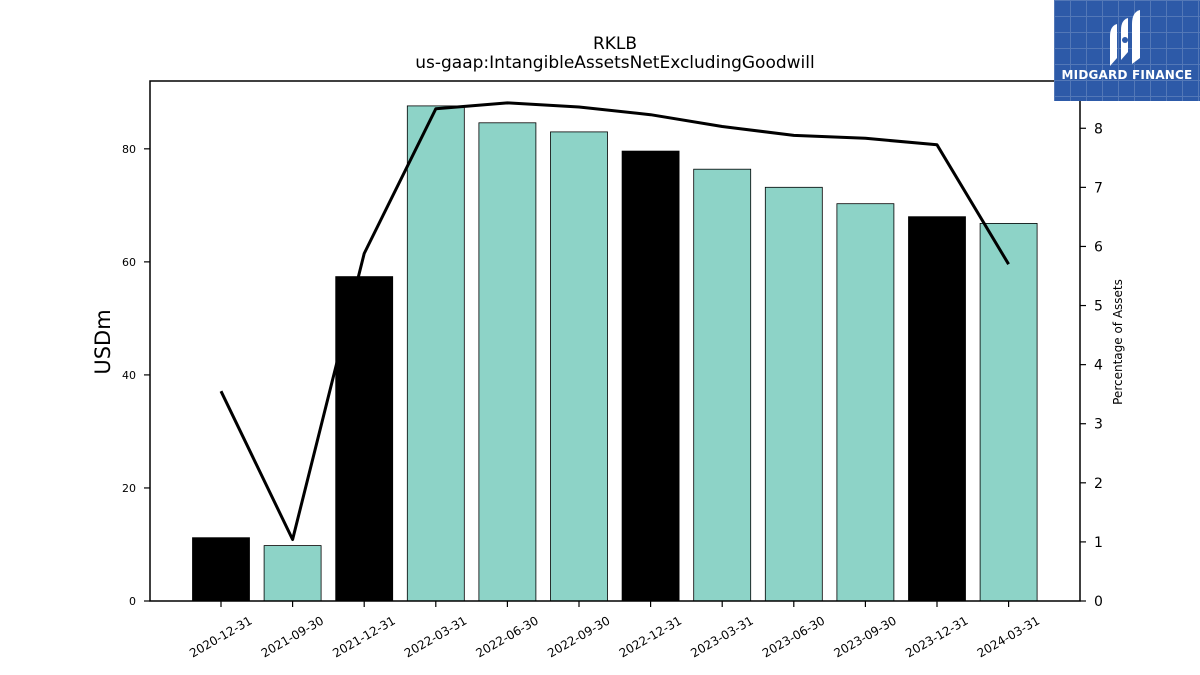 This screenshot has width=1200, height=675. Describe the element at coordinates (1127, 75) in the screenshot. I see `brand-name: MIDGARD FINANCE` at that location.